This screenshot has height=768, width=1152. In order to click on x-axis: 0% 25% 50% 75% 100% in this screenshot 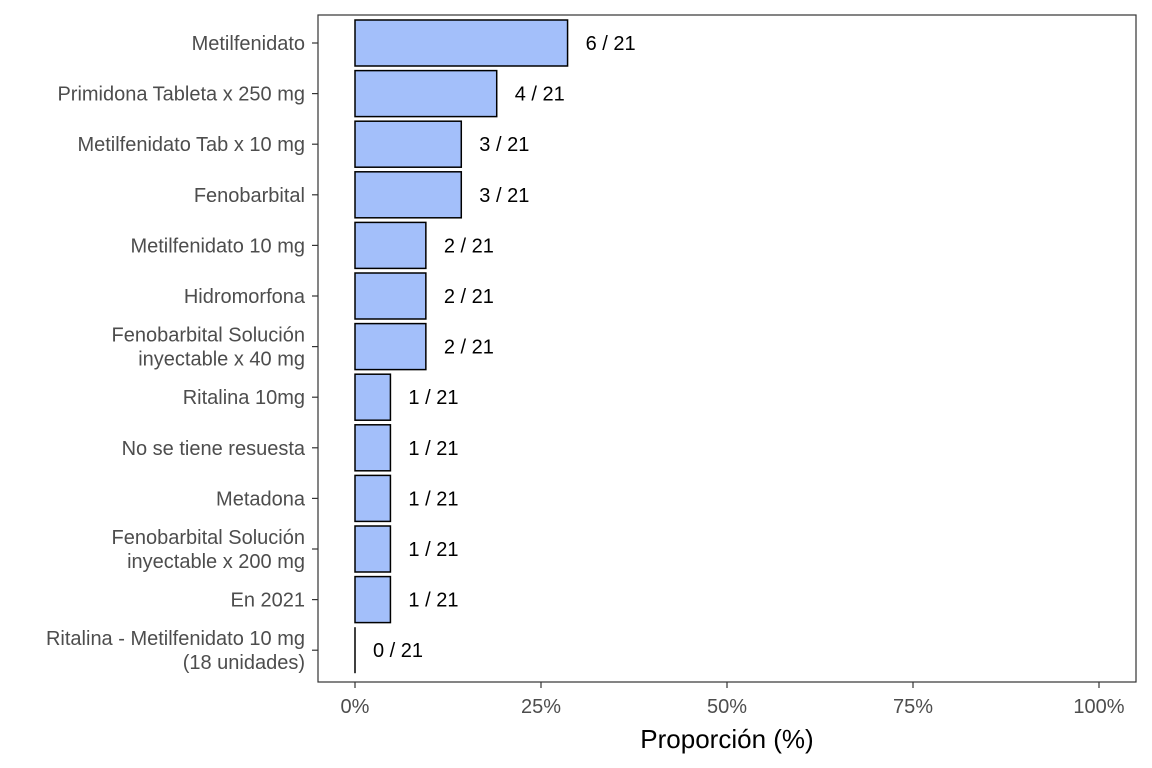, I will do `click(733, 700)`.